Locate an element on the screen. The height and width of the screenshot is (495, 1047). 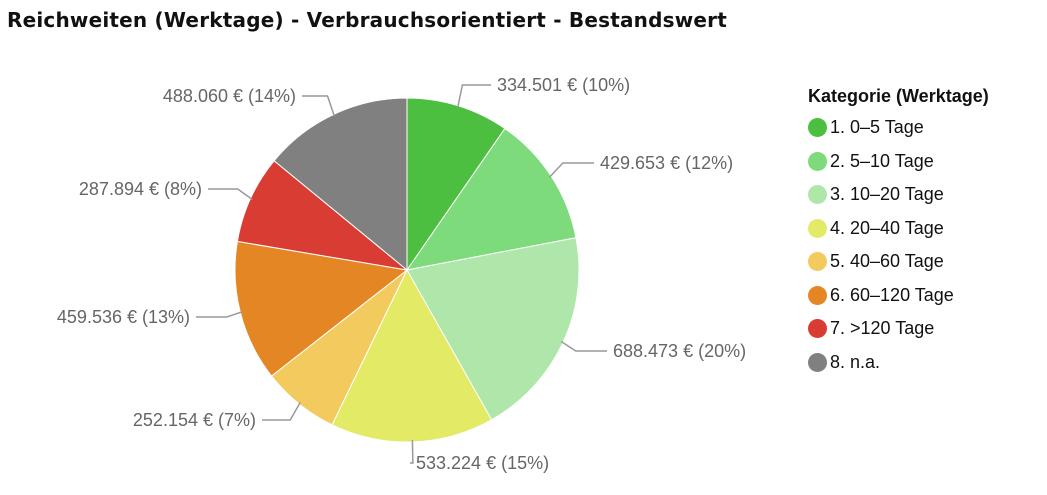
data-label: 287.894 € (8%) is located at coordinates (140, 189).